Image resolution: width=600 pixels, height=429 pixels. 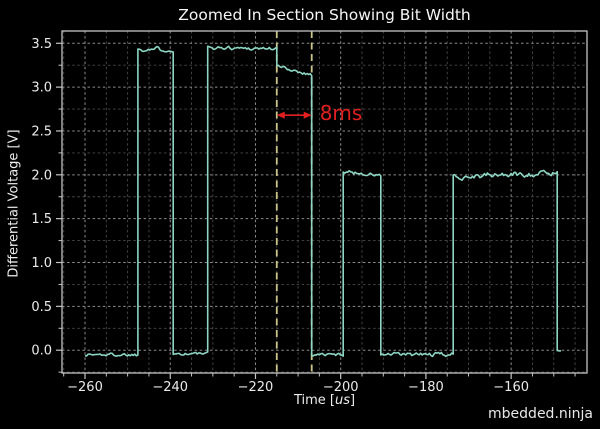 What do you see at coordinates (314, 400) in the screenshot?
I see `x-axis-label-prefix: Time [` at bounding box center [314, 400].